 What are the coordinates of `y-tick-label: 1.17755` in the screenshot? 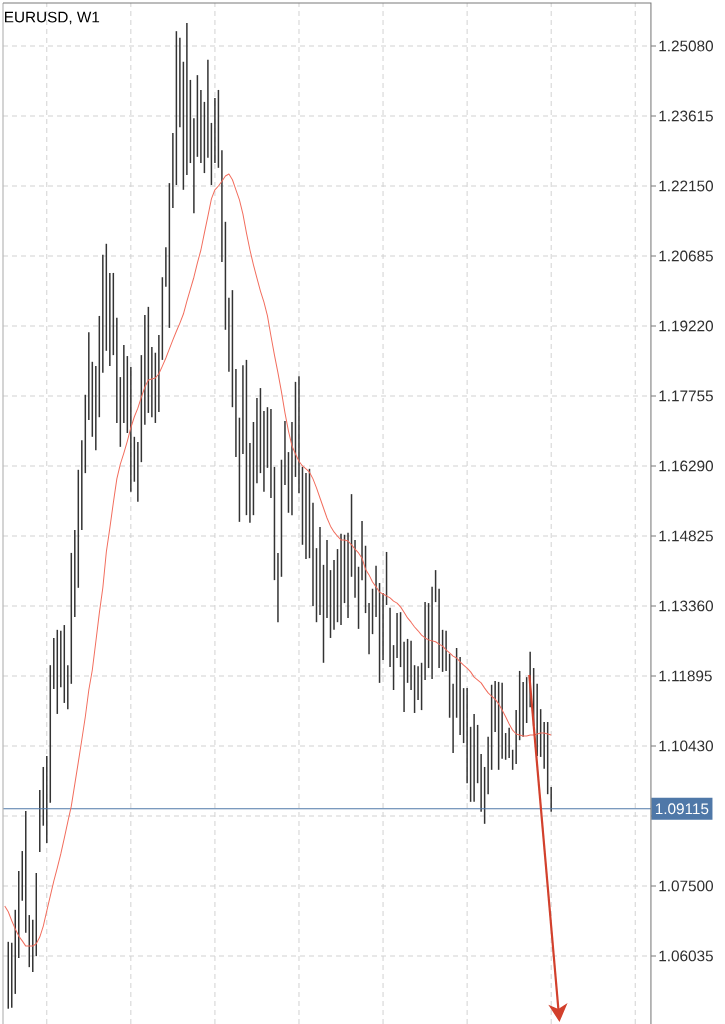 It's located at (686, 396).